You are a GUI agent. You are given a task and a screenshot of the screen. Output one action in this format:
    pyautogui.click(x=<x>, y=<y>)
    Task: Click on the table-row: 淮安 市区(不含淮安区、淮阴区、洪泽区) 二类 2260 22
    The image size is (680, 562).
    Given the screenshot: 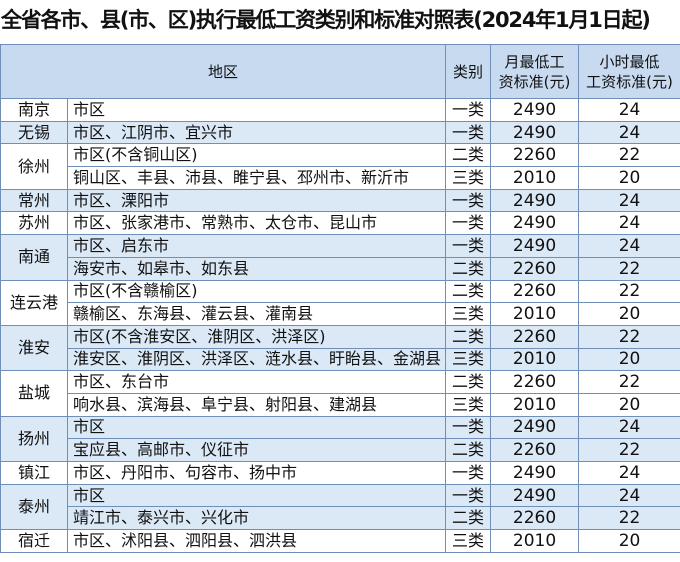 What is the action you would take?
    pyautogui.click(x=340, y=348)
    